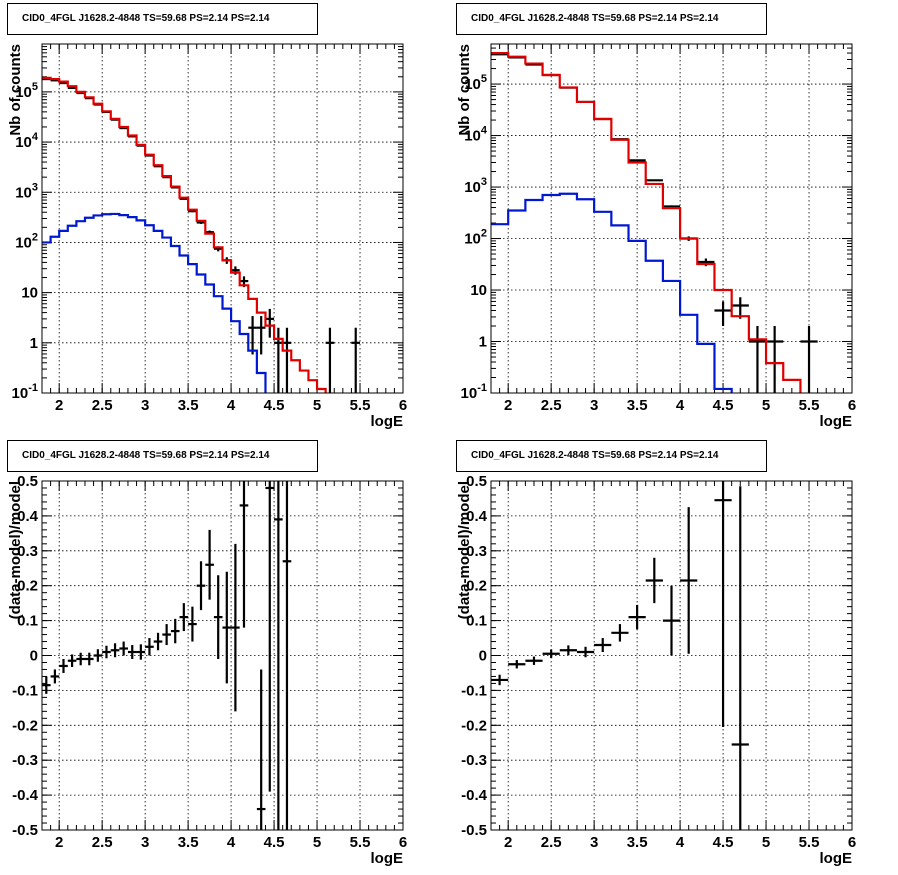 The height and width of the screenshot is (875, 898). I want to click on y-tick-label: 1, so click(34, 343).